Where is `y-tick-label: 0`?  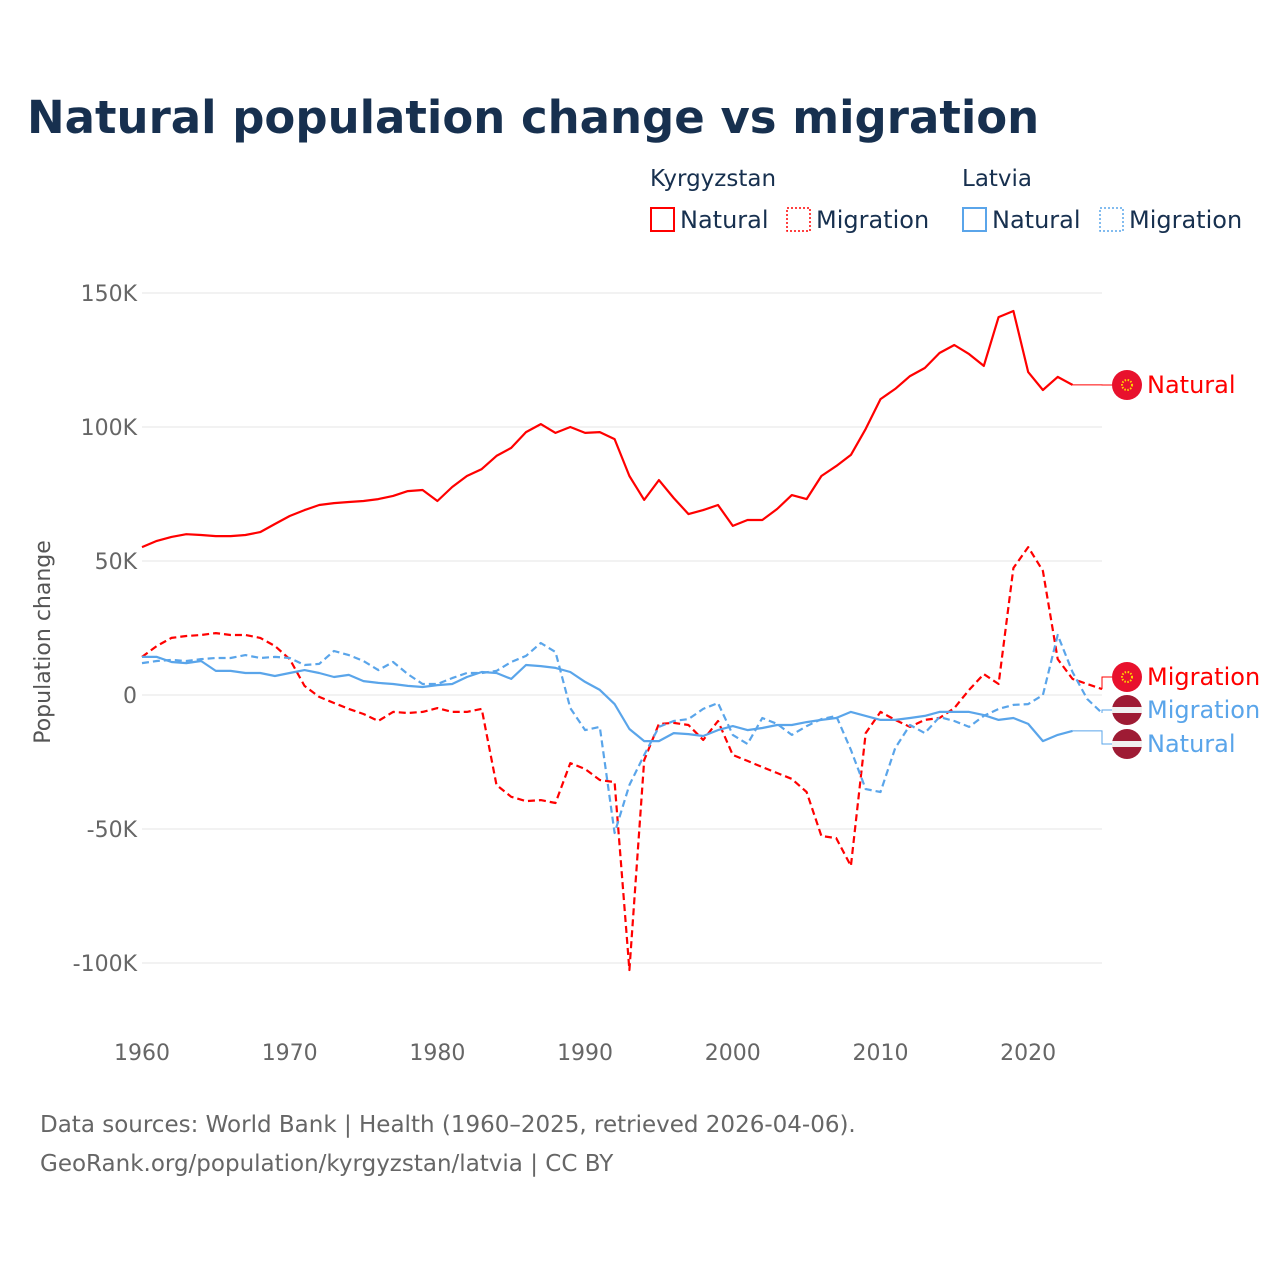 y-tick-label: 0 is located at coordinates (130, 696).